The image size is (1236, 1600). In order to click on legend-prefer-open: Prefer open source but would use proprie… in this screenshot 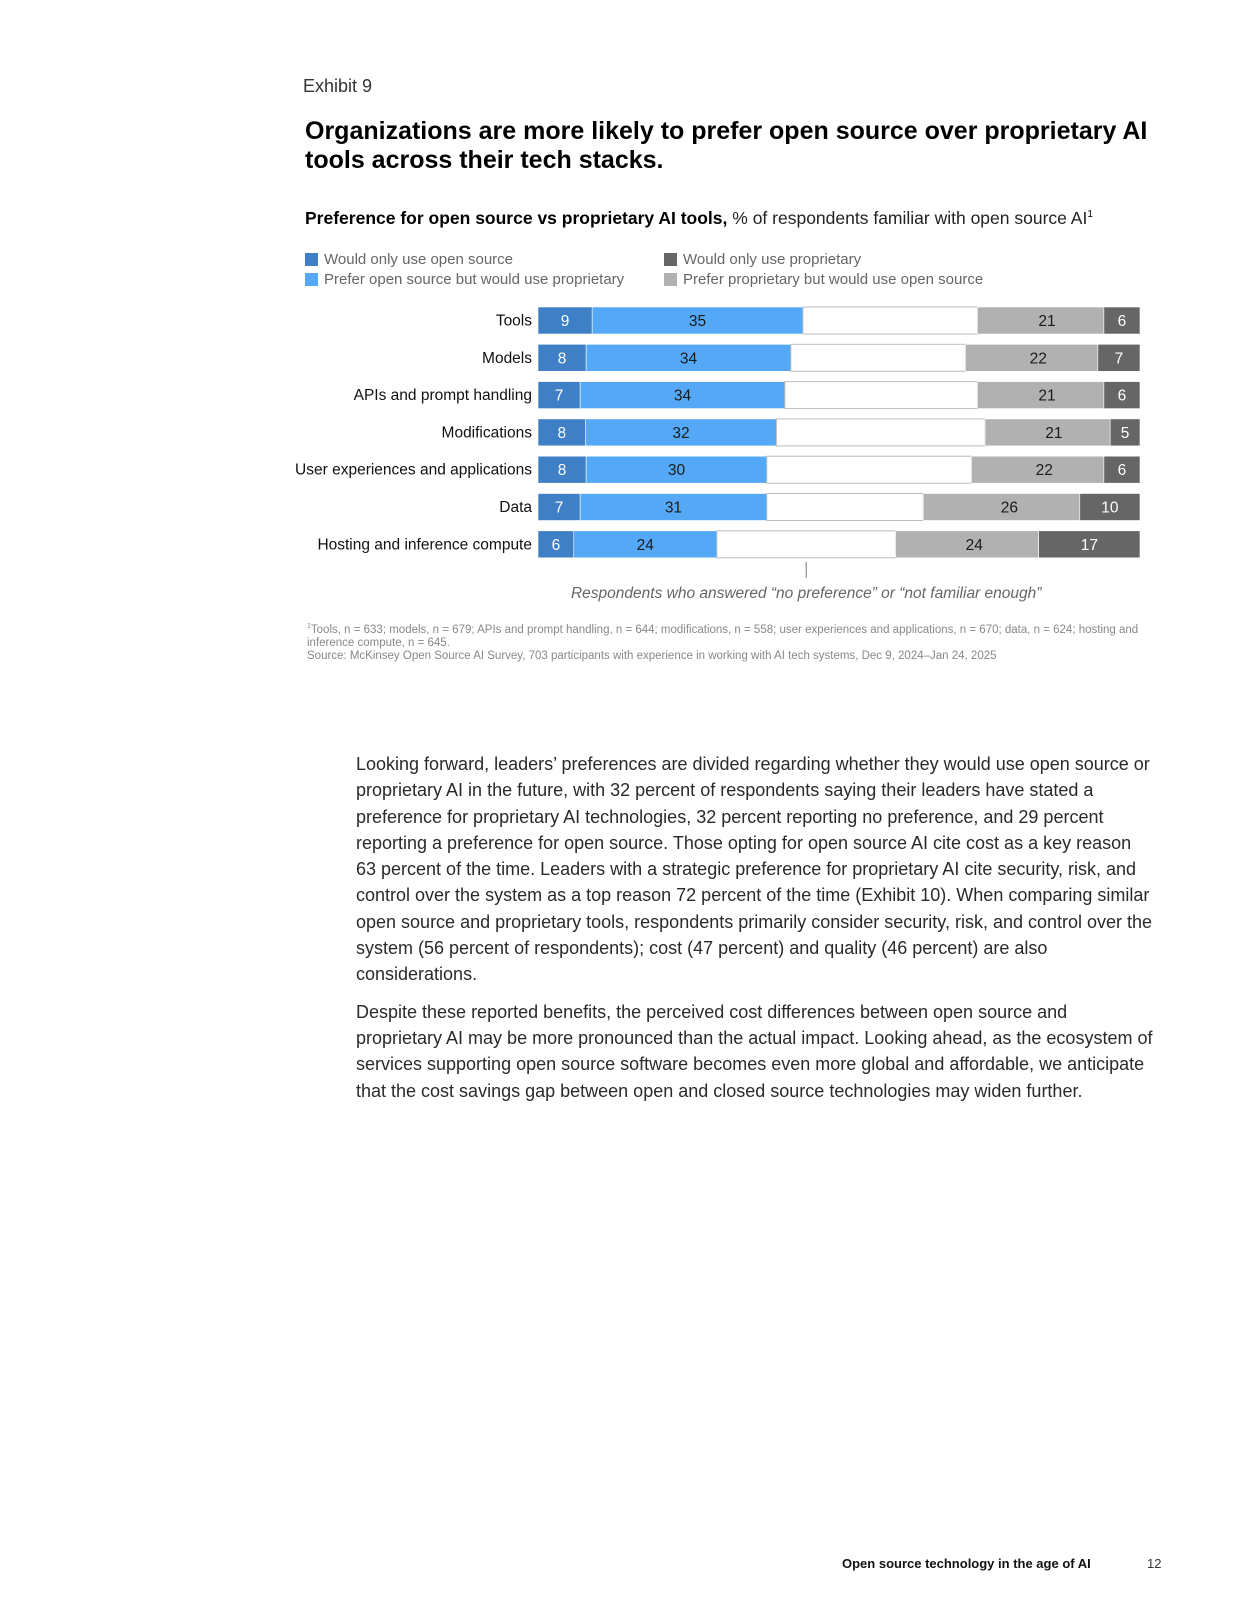, I will do `click(464, 279)`.